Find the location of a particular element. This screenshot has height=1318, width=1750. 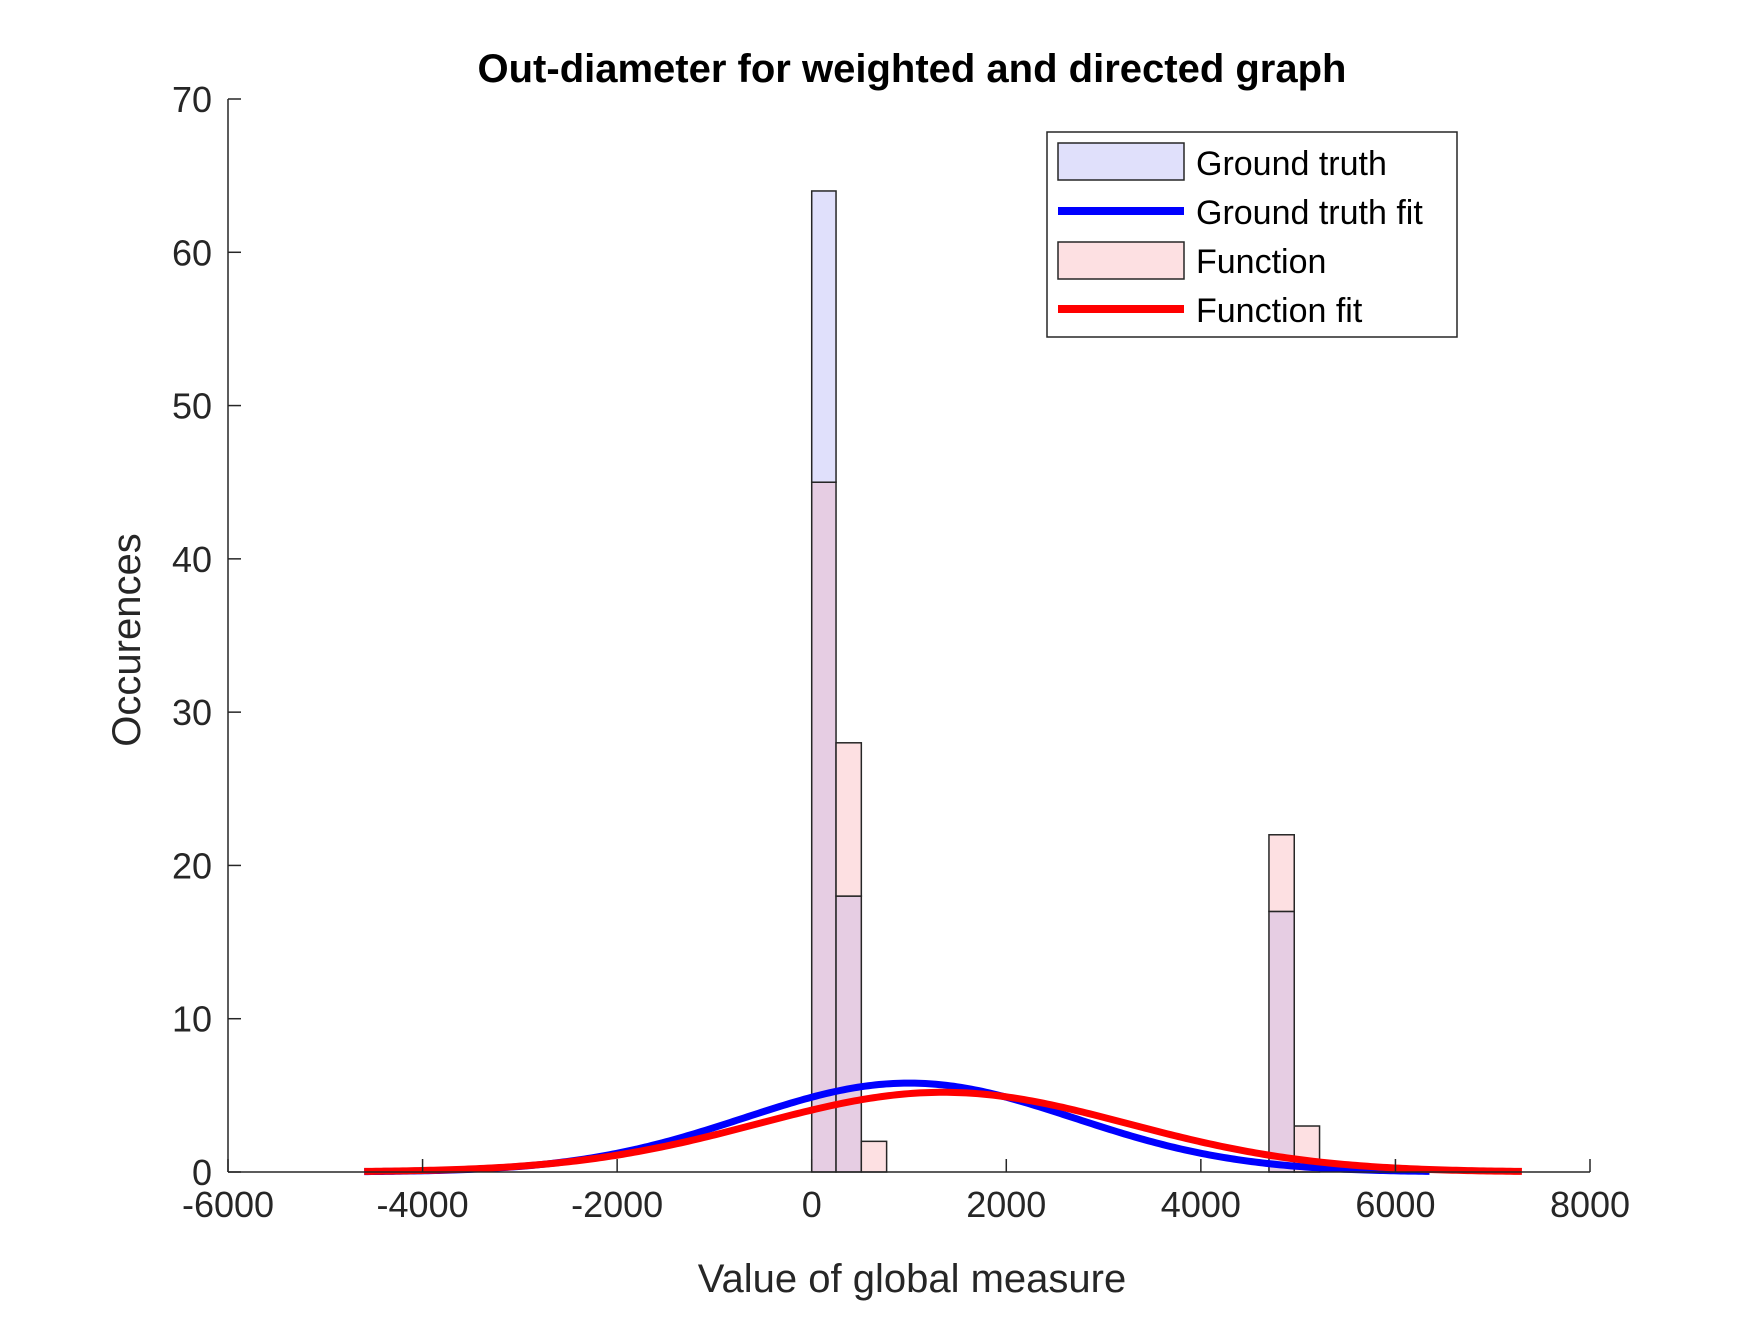

y-tick-label: 30 is located at coordinates (192, 712).